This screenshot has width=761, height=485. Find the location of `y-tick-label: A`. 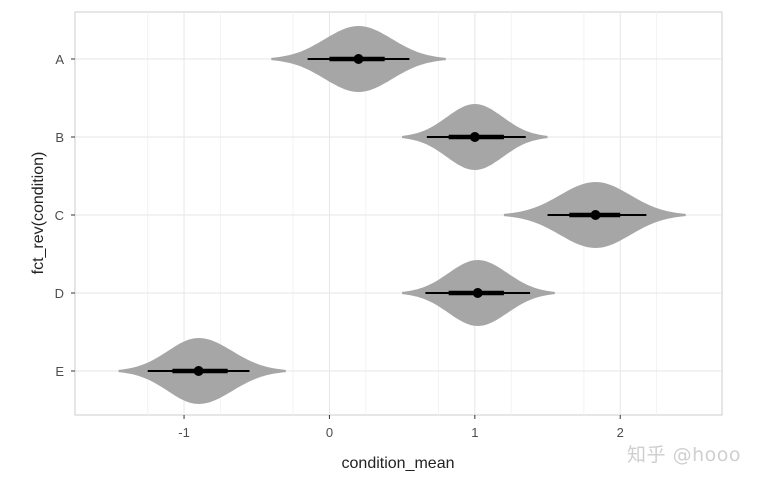

y-tick-label: A is located at coordinates (59, 59).